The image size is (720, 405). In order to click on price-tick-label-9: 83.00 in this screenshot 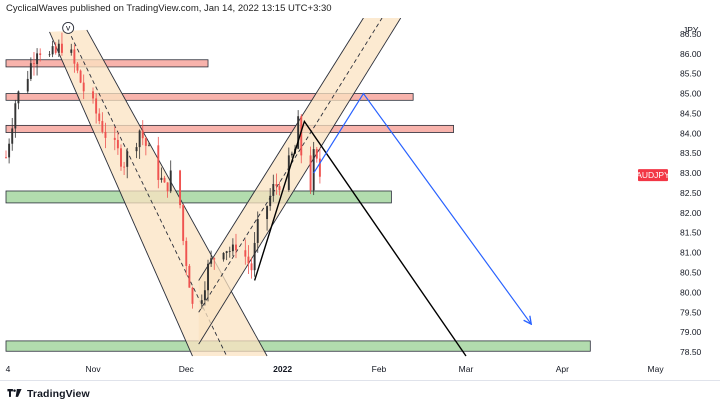, I will do `click(691, 173)`.